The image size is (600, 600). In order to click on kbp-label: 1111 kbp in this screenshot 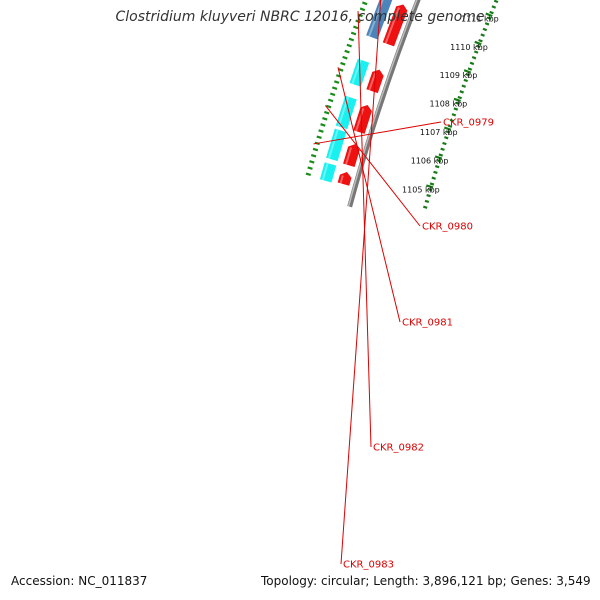, I will do `click(480, 19)`.